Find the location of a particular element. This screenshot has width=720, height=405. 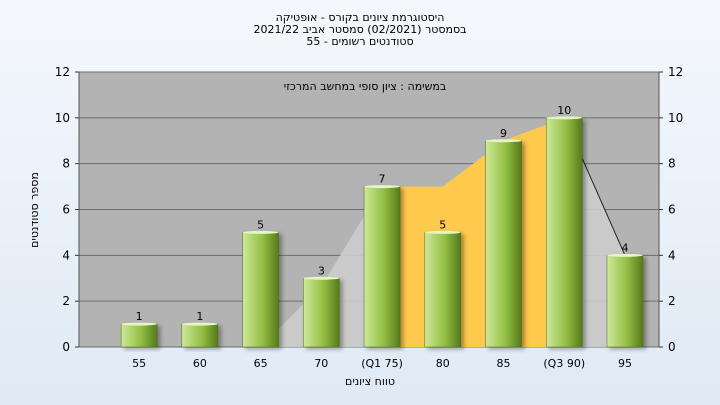

y-tick-left: 4 is located at coordinates (66, 255).